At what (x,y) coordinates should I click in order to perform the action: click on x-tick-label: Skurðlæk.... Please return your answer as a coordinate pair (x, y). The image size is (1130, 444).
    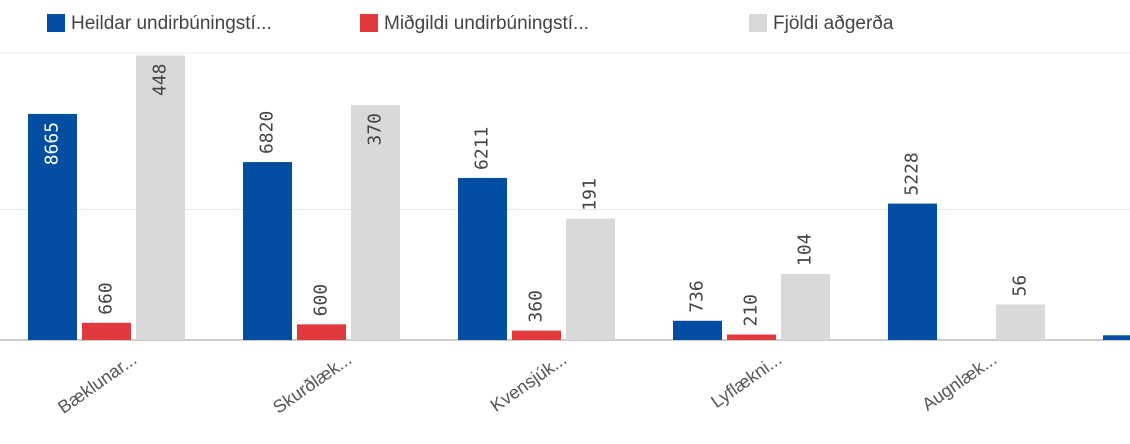
    Looking at the image, I should click on (312, 383).